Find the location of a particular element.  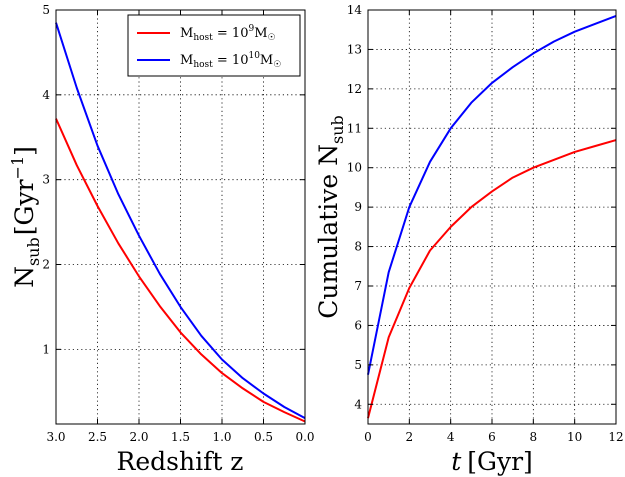

x-tick-label: 1.0 is located at coordinates (221, 437).